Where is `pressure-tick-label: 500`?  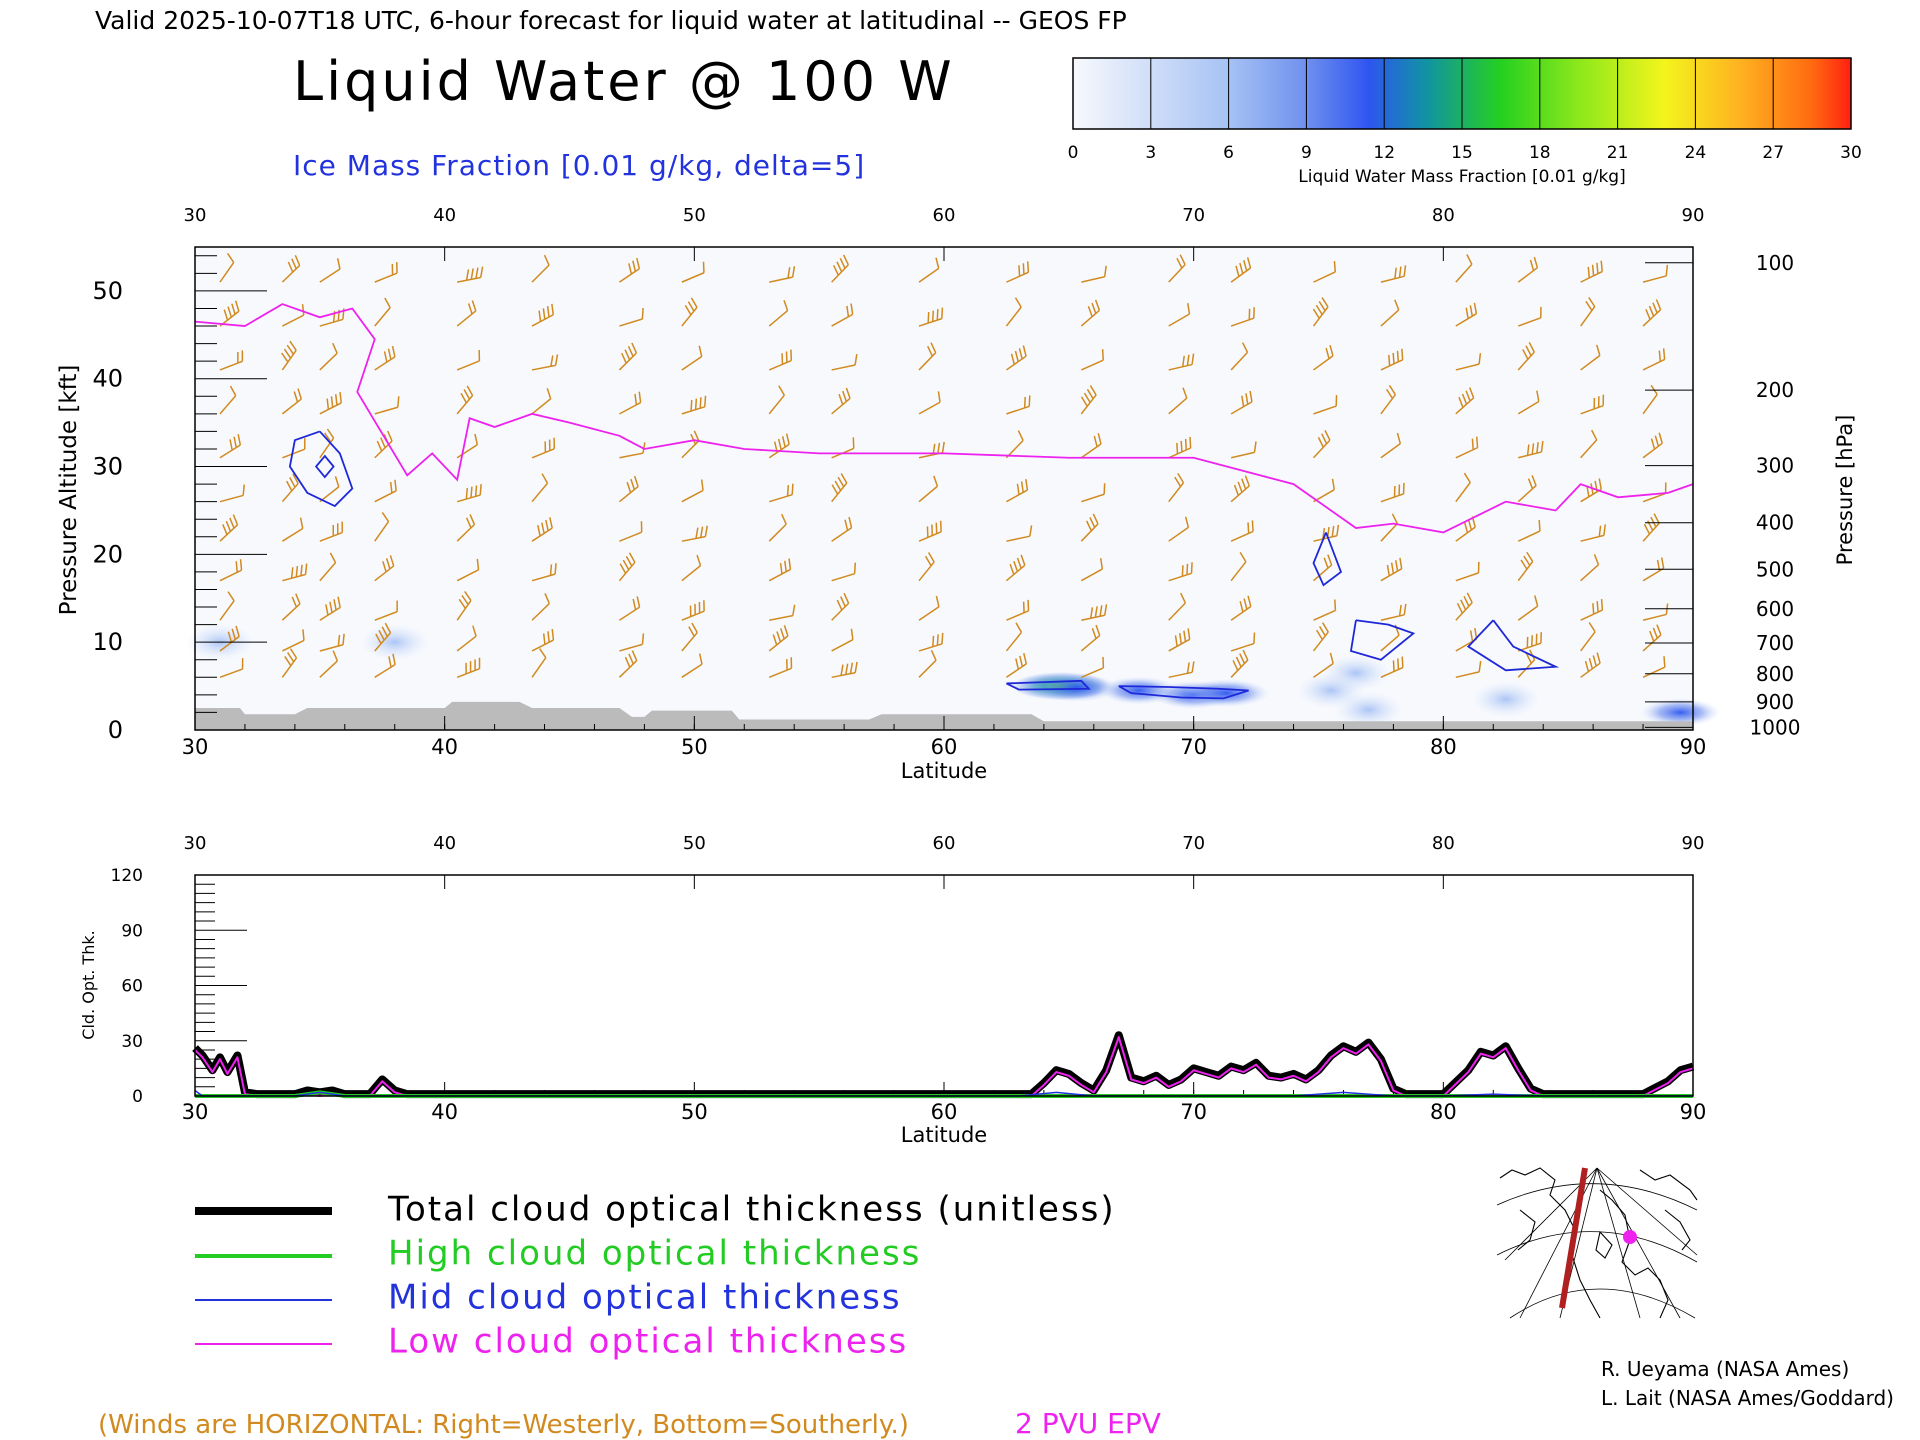 pressure-tick-label: 500 is located at coordinates (1775, 569).